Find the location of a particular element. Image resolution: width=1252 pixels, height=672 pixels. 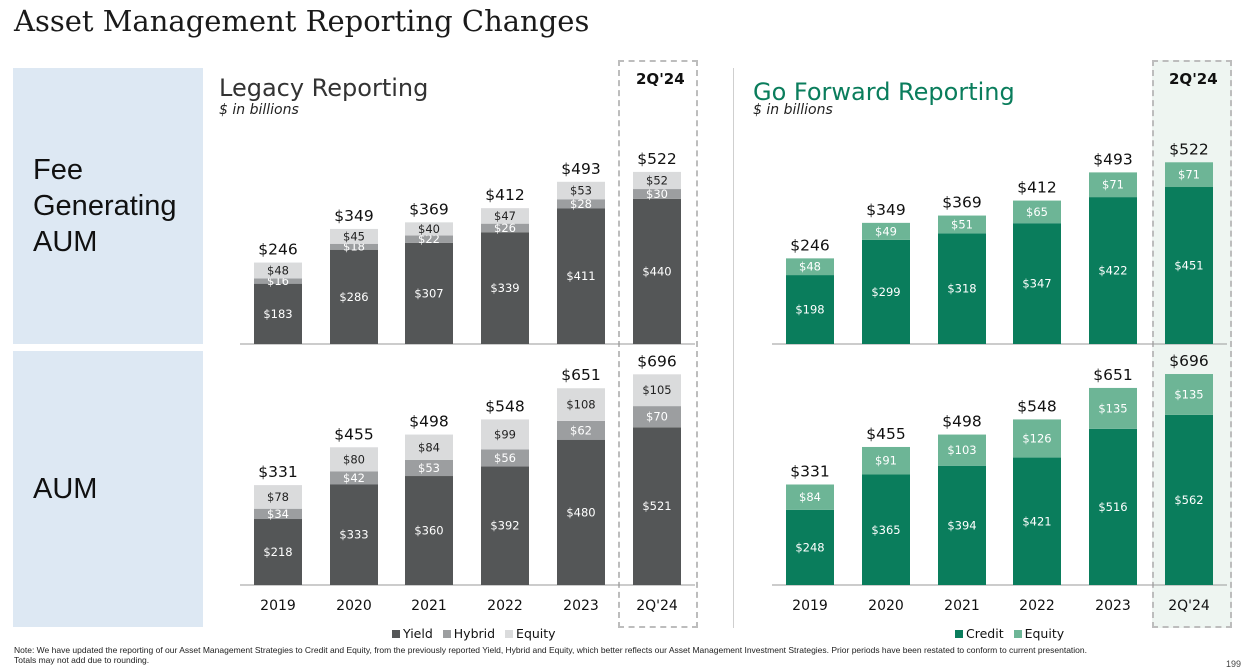

legacy-fee-label-equity-2: $40 is located at coordinates (429, 229).